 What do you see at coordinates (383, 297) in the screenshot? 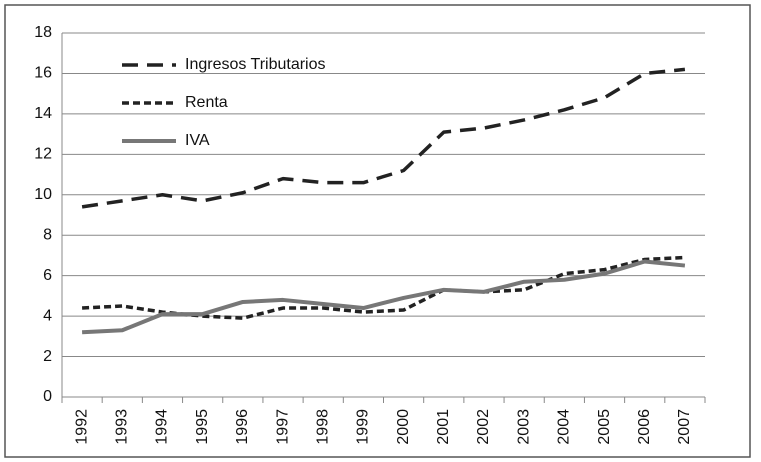
I see `series-line` at bounding box center [383, 297].